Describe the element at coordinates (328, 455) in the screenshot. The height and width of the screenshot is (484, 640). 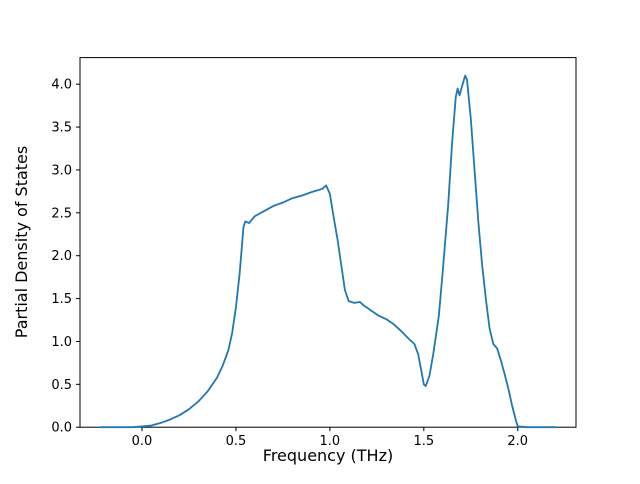
I see `x-axis-label: Frequency (THz)` at that location.